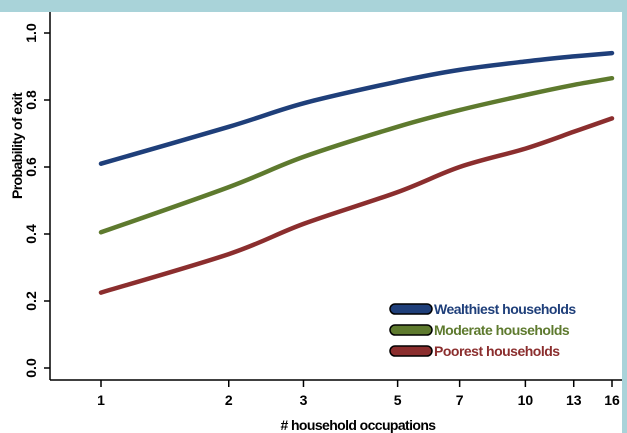 This screenshot has height=433, width=627. Describe the element at coordinates (31, 234) in the screenshot. I see `y-tick-label: 0.4` at that location.